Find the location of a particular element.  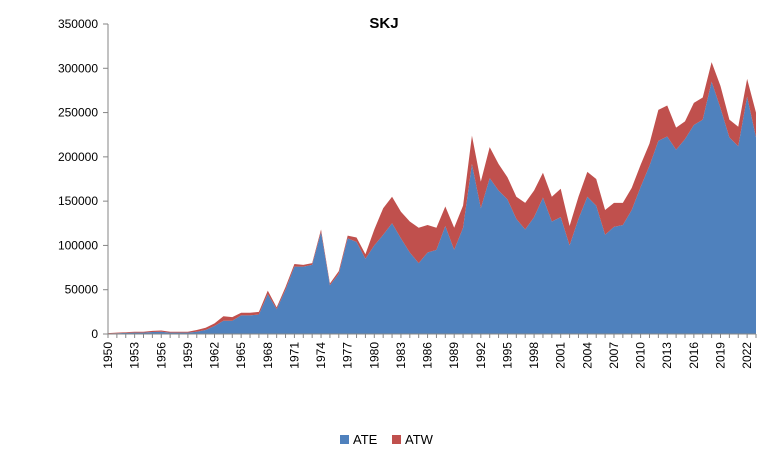

x-tick-label: 1980 is located at coordinates (374, 355).